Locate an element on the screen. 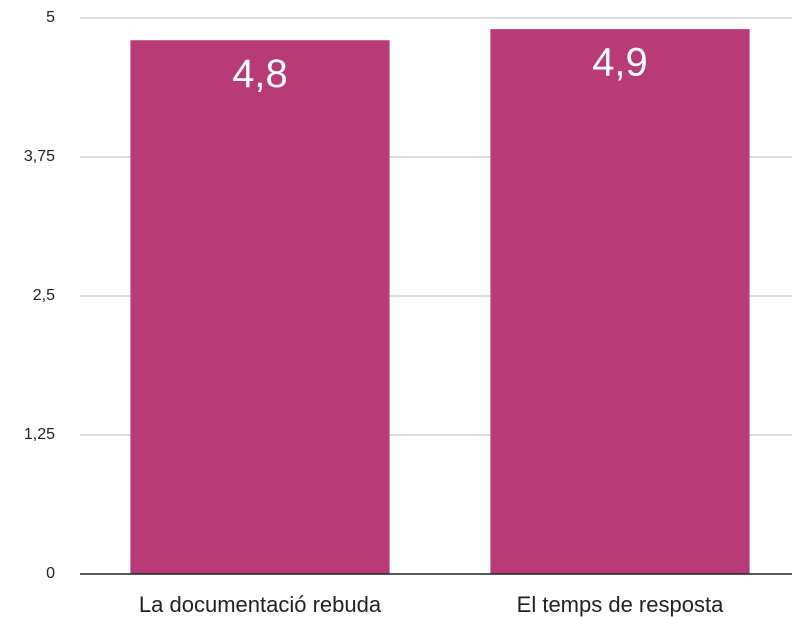 The width and height of the screenshot is (792, 617). value-label: 4,9 is located at coordinates (620, 63).